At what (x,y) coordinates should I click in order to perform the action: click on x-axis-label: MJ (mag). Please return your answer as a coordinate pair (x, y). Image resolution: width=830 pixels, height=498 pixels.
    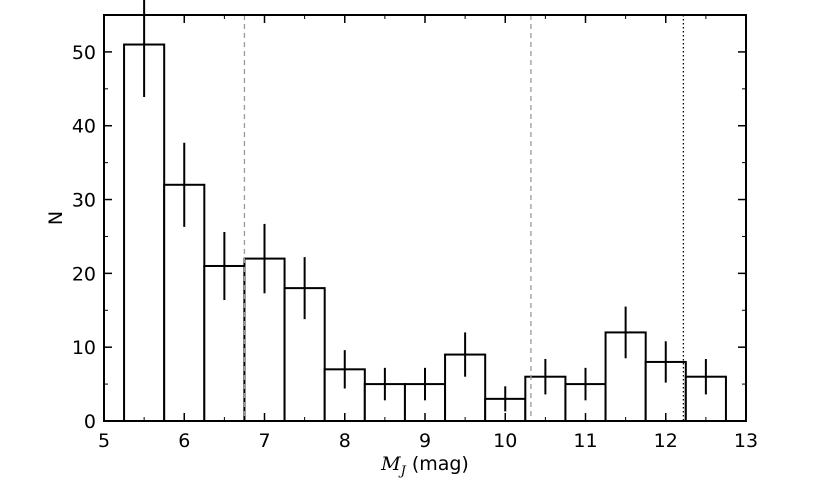
    Looking at the image, I should click on (424, 466).